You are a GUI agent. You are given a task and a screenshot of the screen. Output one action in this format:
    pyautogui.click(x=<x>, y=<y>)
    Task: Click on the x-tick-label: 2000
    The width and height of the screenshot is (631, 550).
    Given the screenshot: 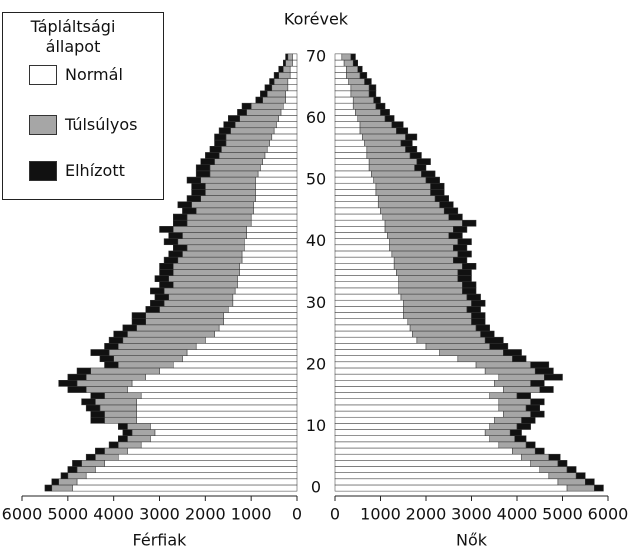 What is the action you would take?
    pyautogui.click(x=205, y=514)
    